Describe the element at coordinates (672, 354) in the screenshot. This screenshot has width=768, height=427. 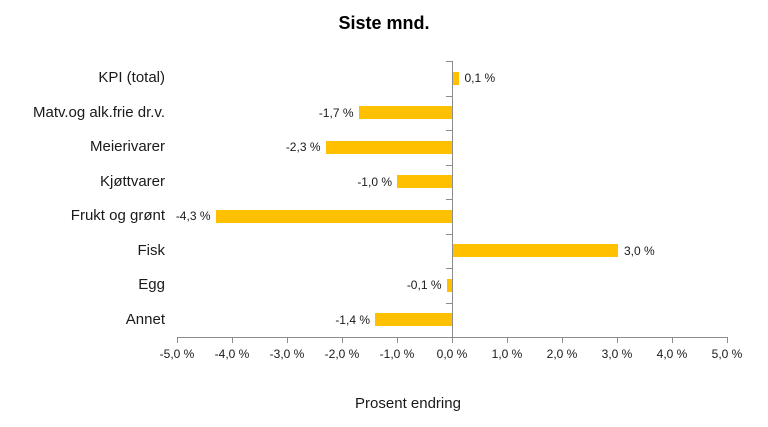
I see `x-tick-label: 4,0 %` at that location.